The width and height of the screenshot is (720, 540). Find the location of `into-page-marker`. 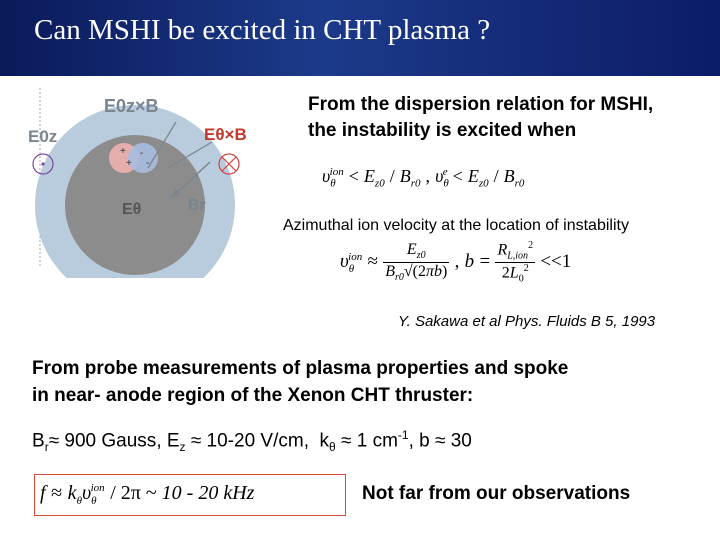

into-page-marker is located at coordinates (229, 164).